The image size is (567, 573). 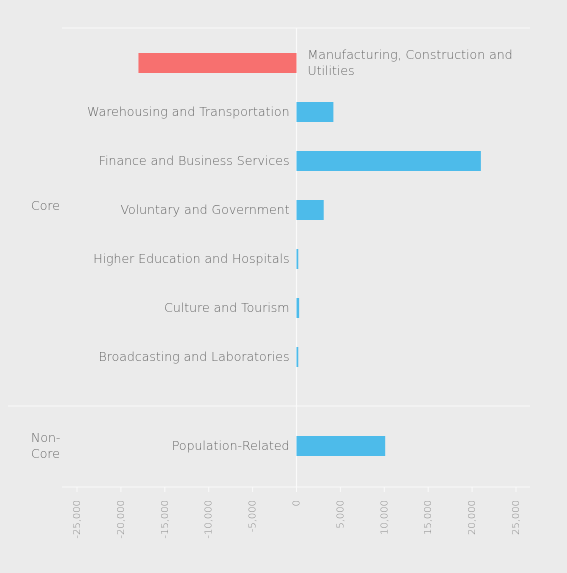 I want to click on group-label: Non-Core, so click(x=46, y=445).